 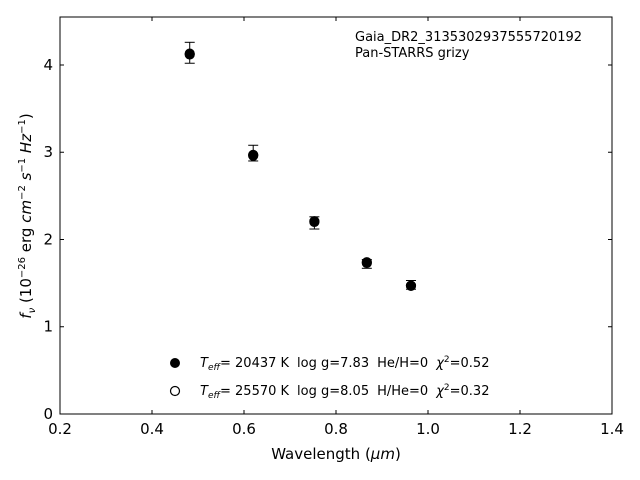 I want to click on x-axis-label: Wavelength (μm), so click(x=336, y=454).